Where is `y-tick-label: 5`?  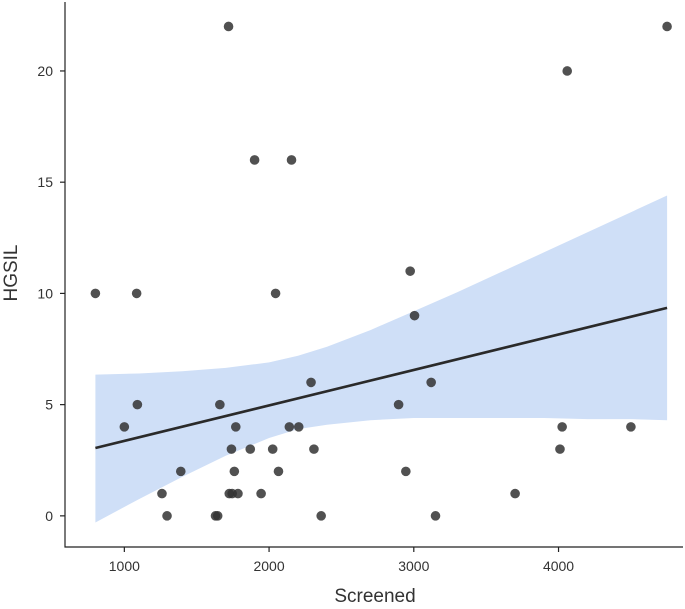 y-tick-label: 5 is located at coordinates (49, 405).